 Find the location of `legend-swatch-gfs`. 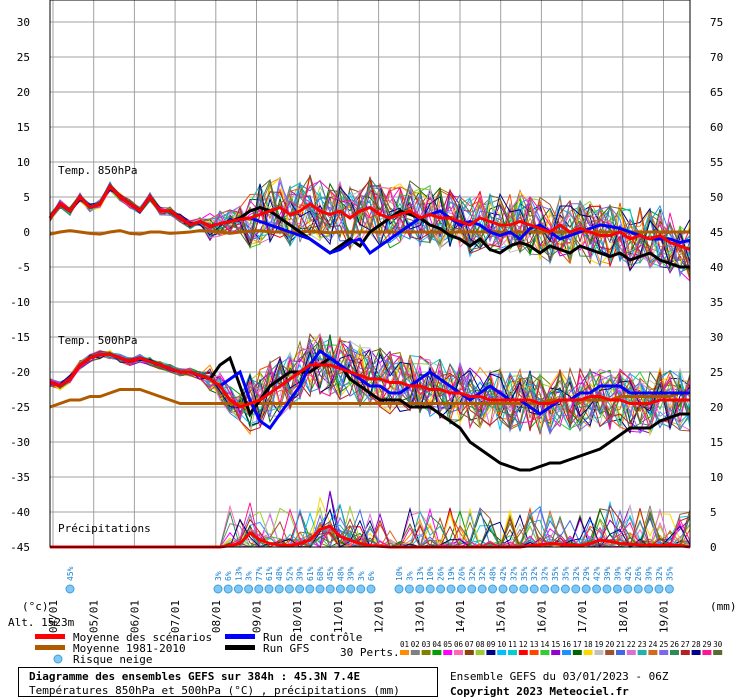

legend-swatch-gfs is located at coordinates (240, 647).